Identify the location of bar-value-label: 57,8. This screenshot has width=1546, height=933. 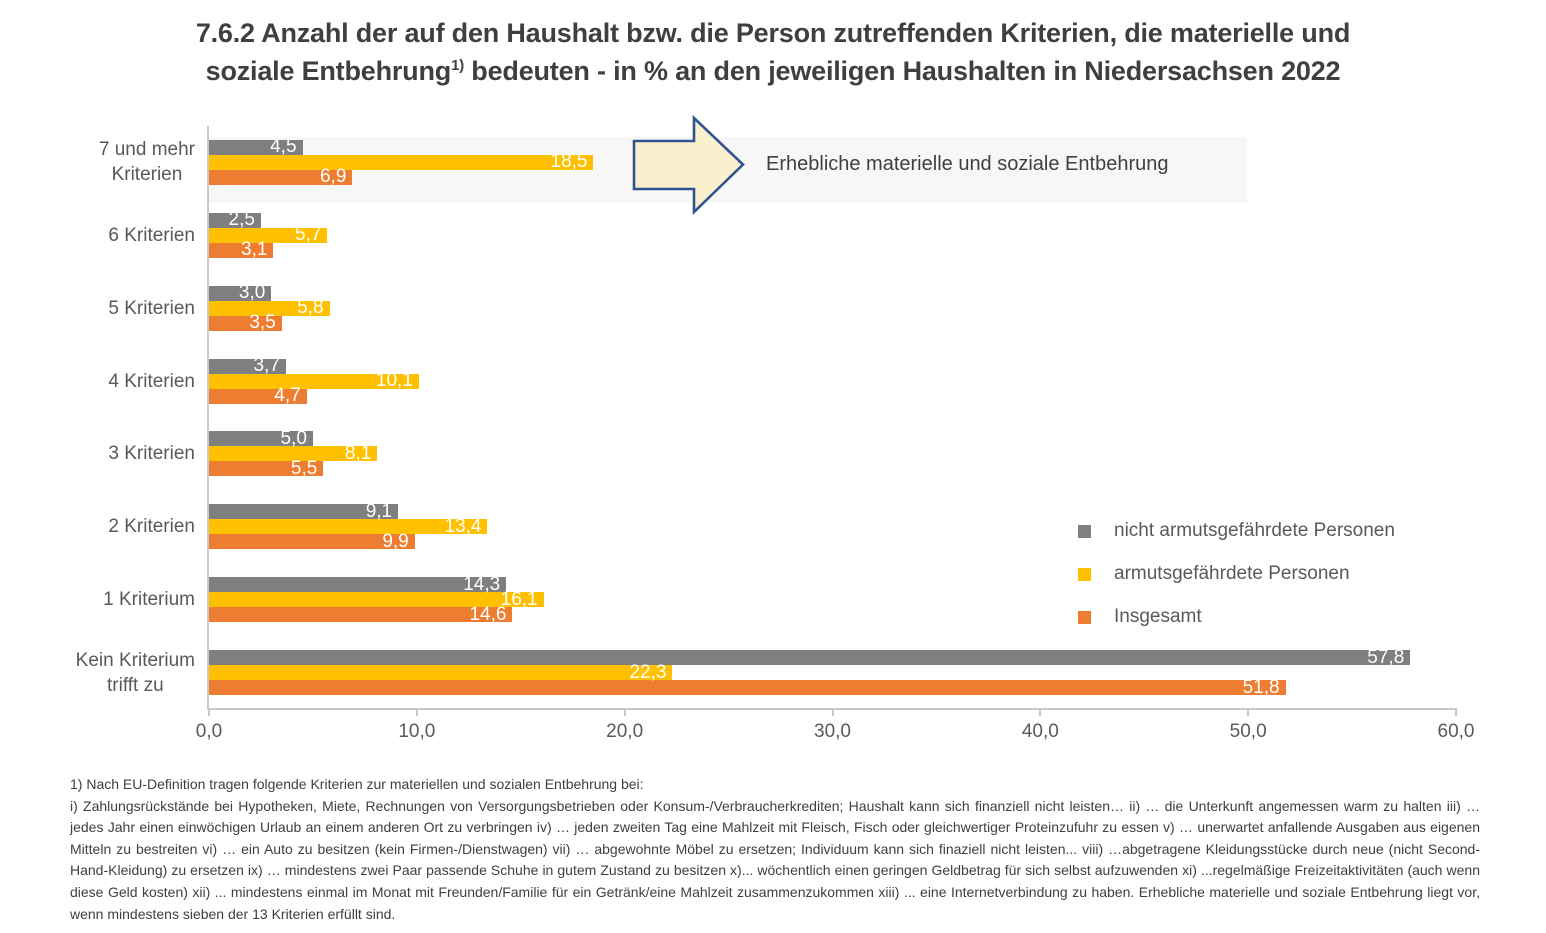
(1386, 657).